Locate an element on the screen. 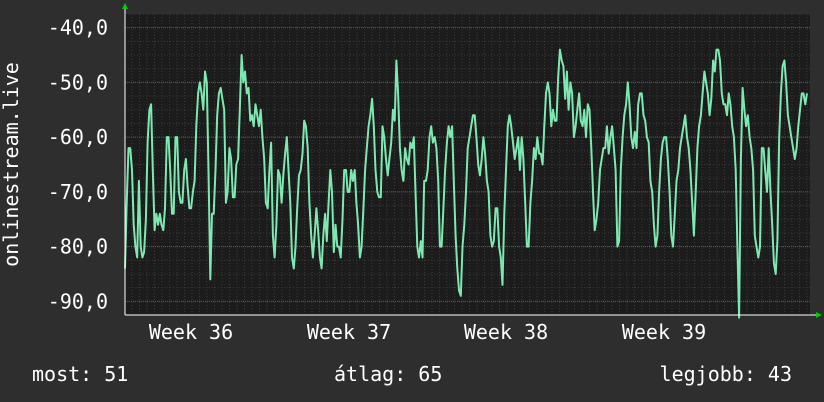  x-tick-label: Week 38 is located at coordinates (506, 332).